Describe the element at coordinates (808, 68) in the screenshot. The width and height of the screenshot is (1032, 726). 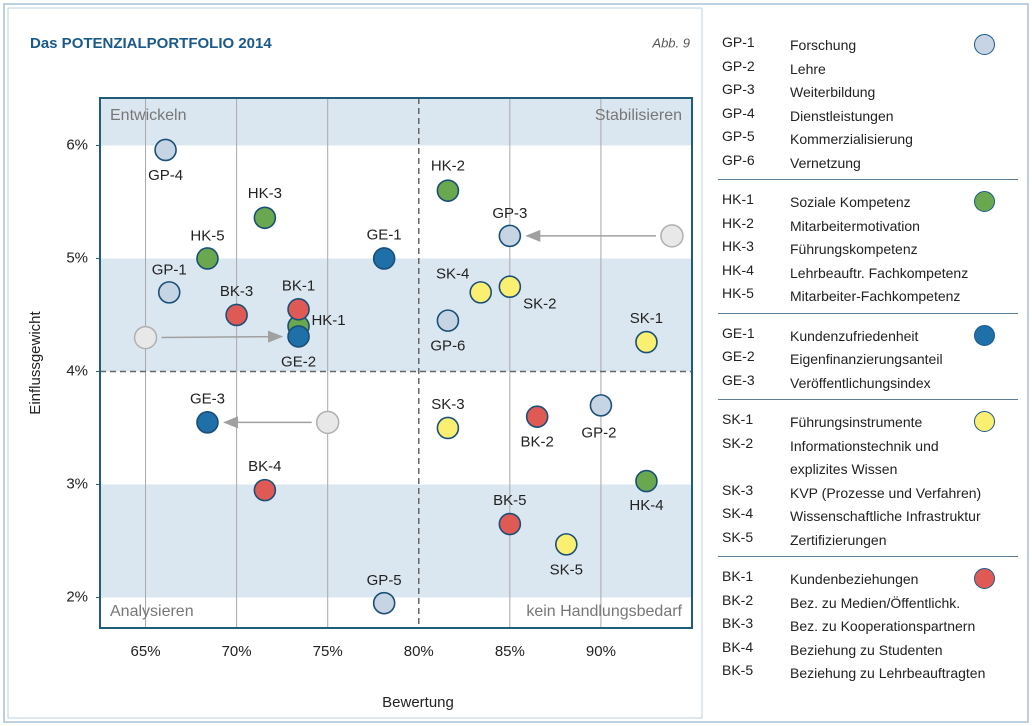
I see `legend-name: Lehre` at that location.